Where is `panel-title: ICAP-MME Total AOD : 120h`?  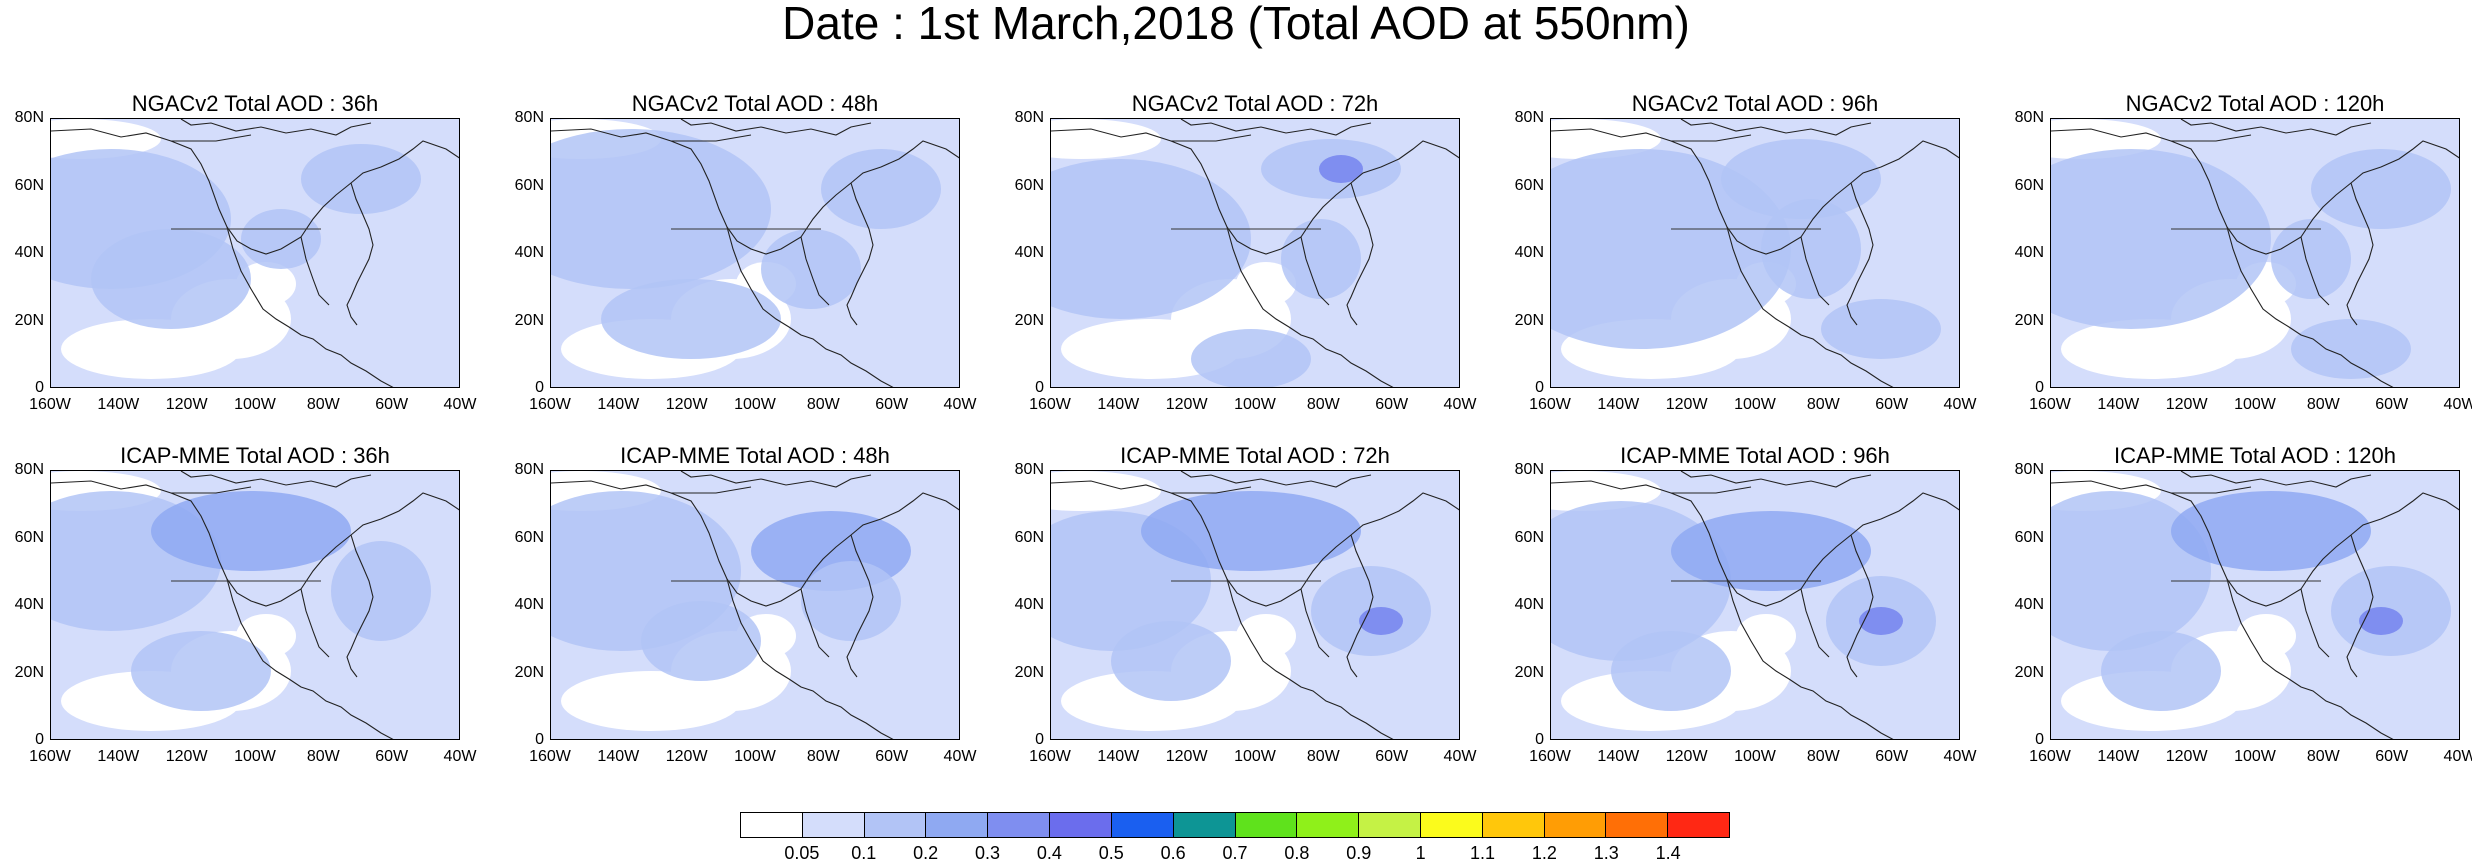 panel-title: ICAP-MME Total AOD : 120h is located at coordinates (2255, 455).